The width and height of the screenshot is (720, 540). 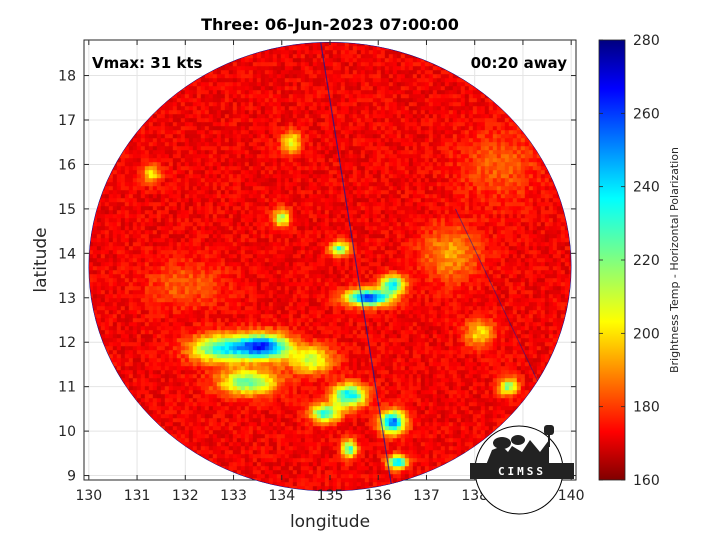 What do you see at coordinates (67, 210) in the screenshot?
I see `y-tick-label: 15` at bounding box center [67, 210].